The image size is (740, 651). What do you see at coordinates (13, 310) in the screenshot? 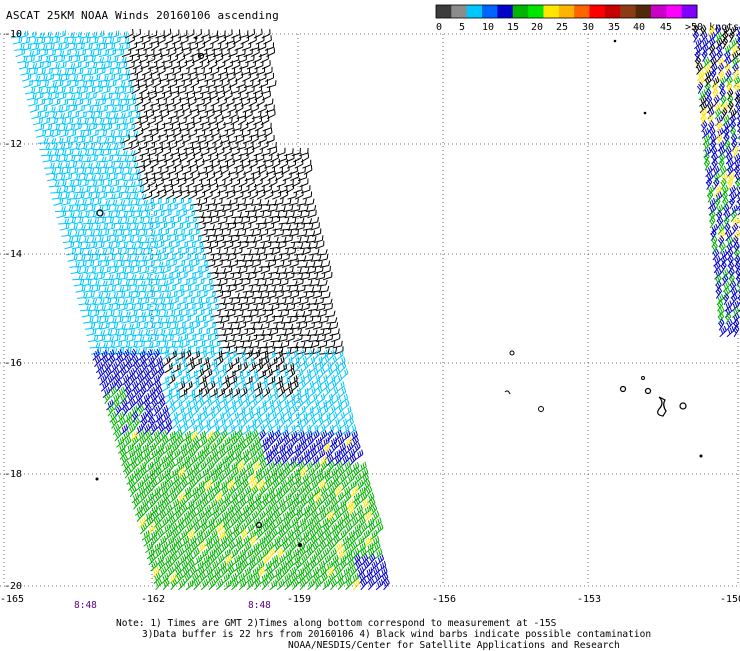
I see `latitude-labels: -10-12-14-16-18-20` at bounding box center [13, 310].